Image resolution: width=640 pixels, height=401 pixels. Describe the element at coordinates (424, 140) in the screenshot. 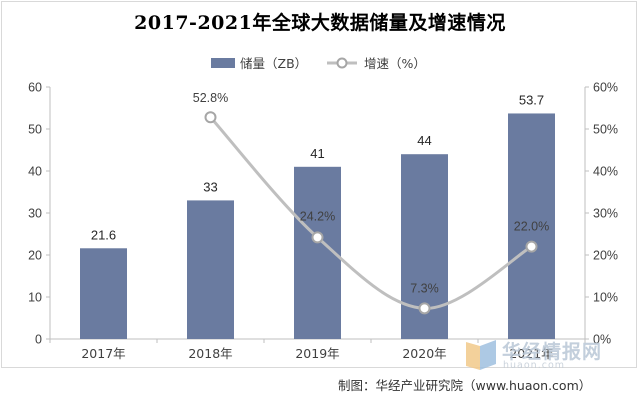

I see `bar-data-label: 44` at that location.